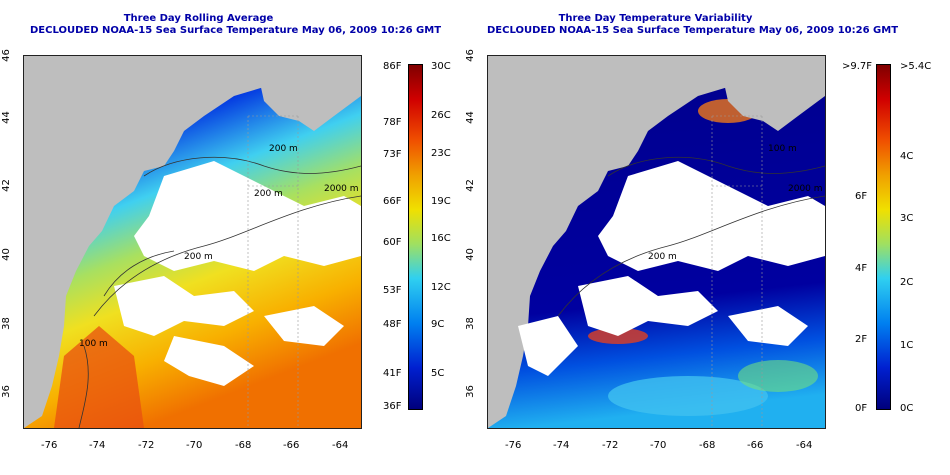 The height and width of the screenshot is (475, 950). Describe the element at coordinates (6, 117) in the screenshot. I see `left-y-tick-44: 44` at that location.